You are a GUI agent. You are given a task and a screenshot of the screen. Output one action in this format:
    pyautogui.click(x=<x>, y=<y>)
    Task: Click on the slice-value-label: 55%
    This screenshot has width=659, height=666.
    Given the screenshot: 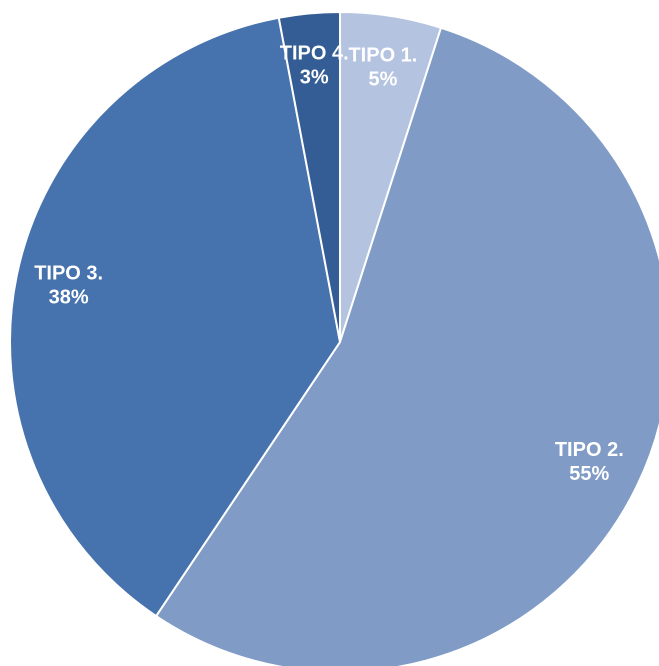 What is the action you would take?
    pyautogui.click(x=589, y=474)
    